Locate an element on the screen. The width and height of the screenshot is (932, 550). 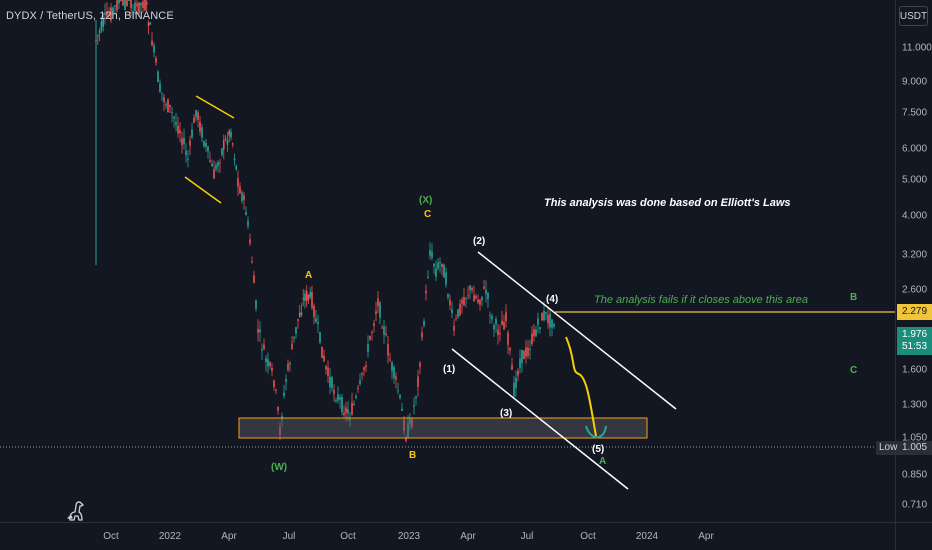
price-tick: 1.050 is located at coordinates (915, 438).